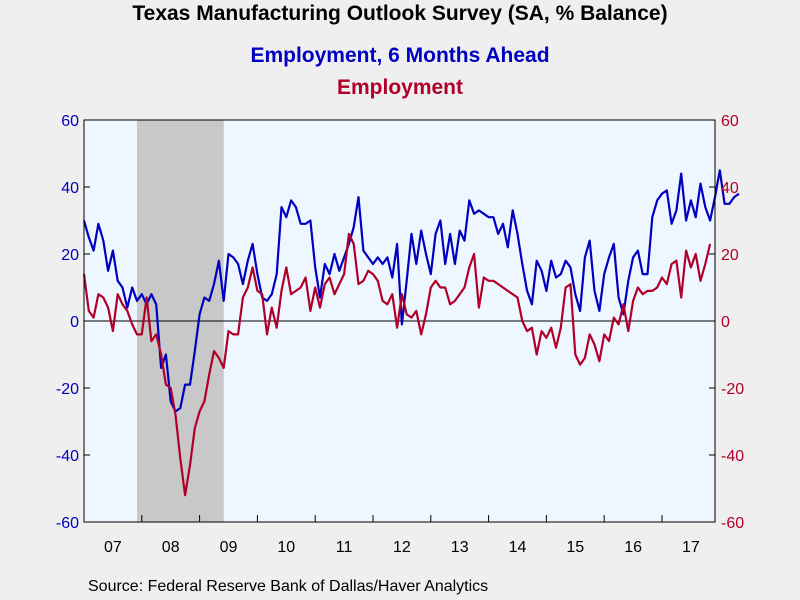 The height and width of the screenshot is (600, 800). Describe the element at coordinates (74, 322) in the screenshot. I see `y-tick-label-left: 0` at that location.